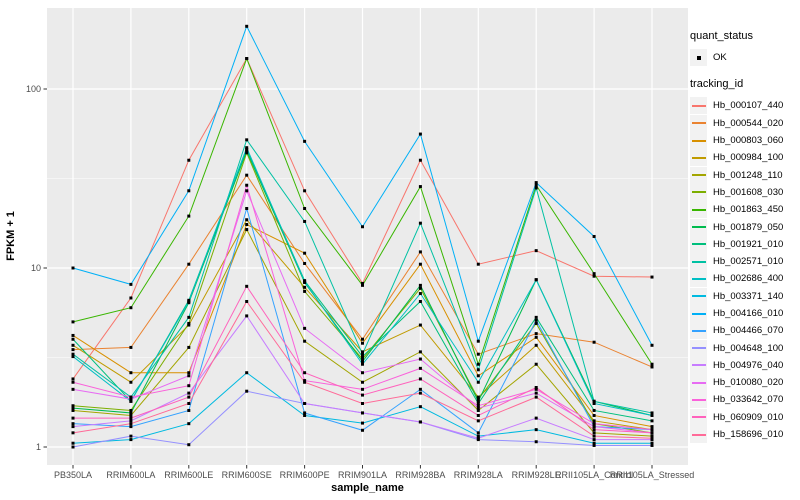 This screenshot has width=800, height=500. I want to click on legend-item-label: Hb_004466_070, so click(748, 331).